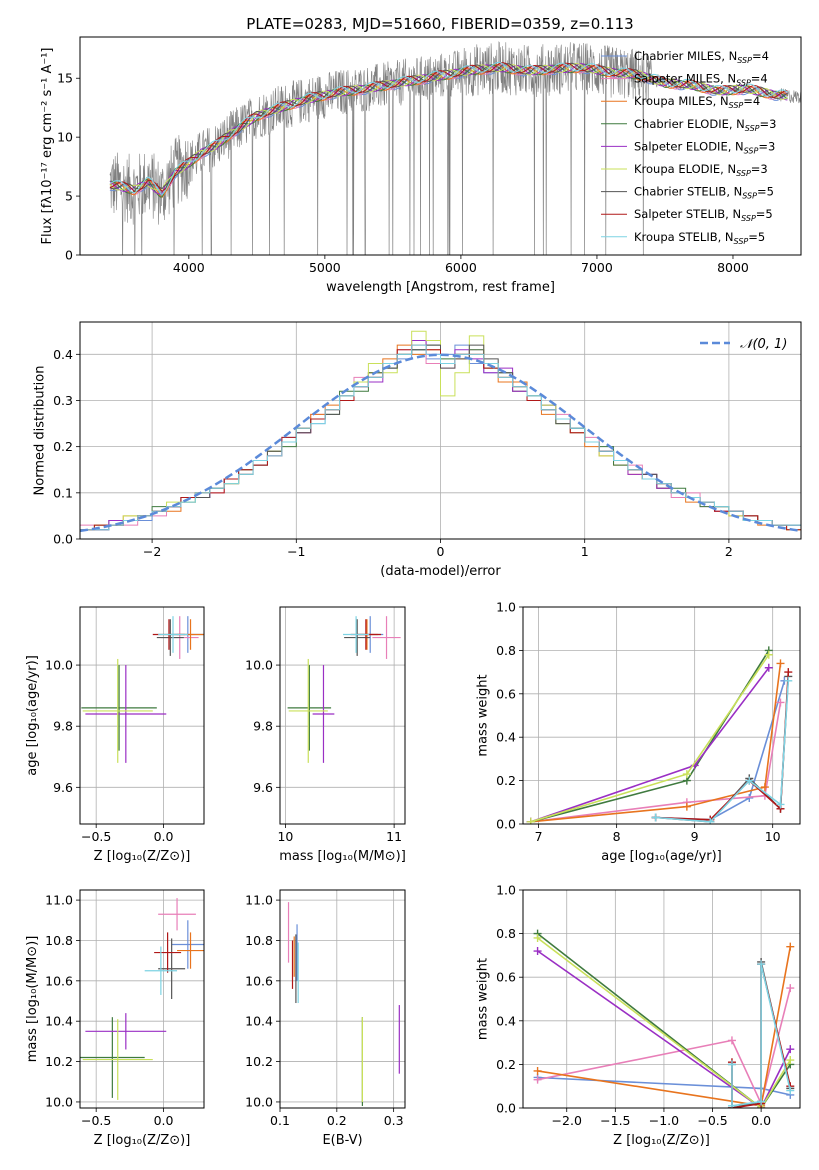 This screenshot has height=1170, width=819. I want to click on legend-label: 𝒩(0, 1), so click(763, 344).